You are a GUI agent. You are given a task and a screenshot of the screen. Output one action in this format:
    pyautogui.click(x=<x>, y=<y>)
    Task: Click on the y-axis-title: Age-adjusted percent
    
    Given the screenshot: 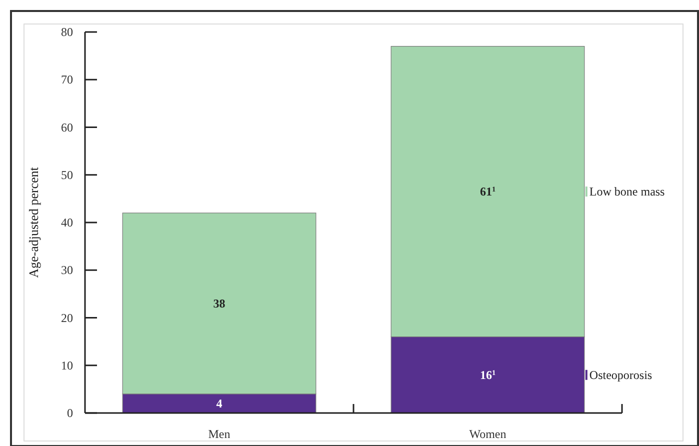 What is the action you would take?
    pyautogui.click(x=33, y=222)
    